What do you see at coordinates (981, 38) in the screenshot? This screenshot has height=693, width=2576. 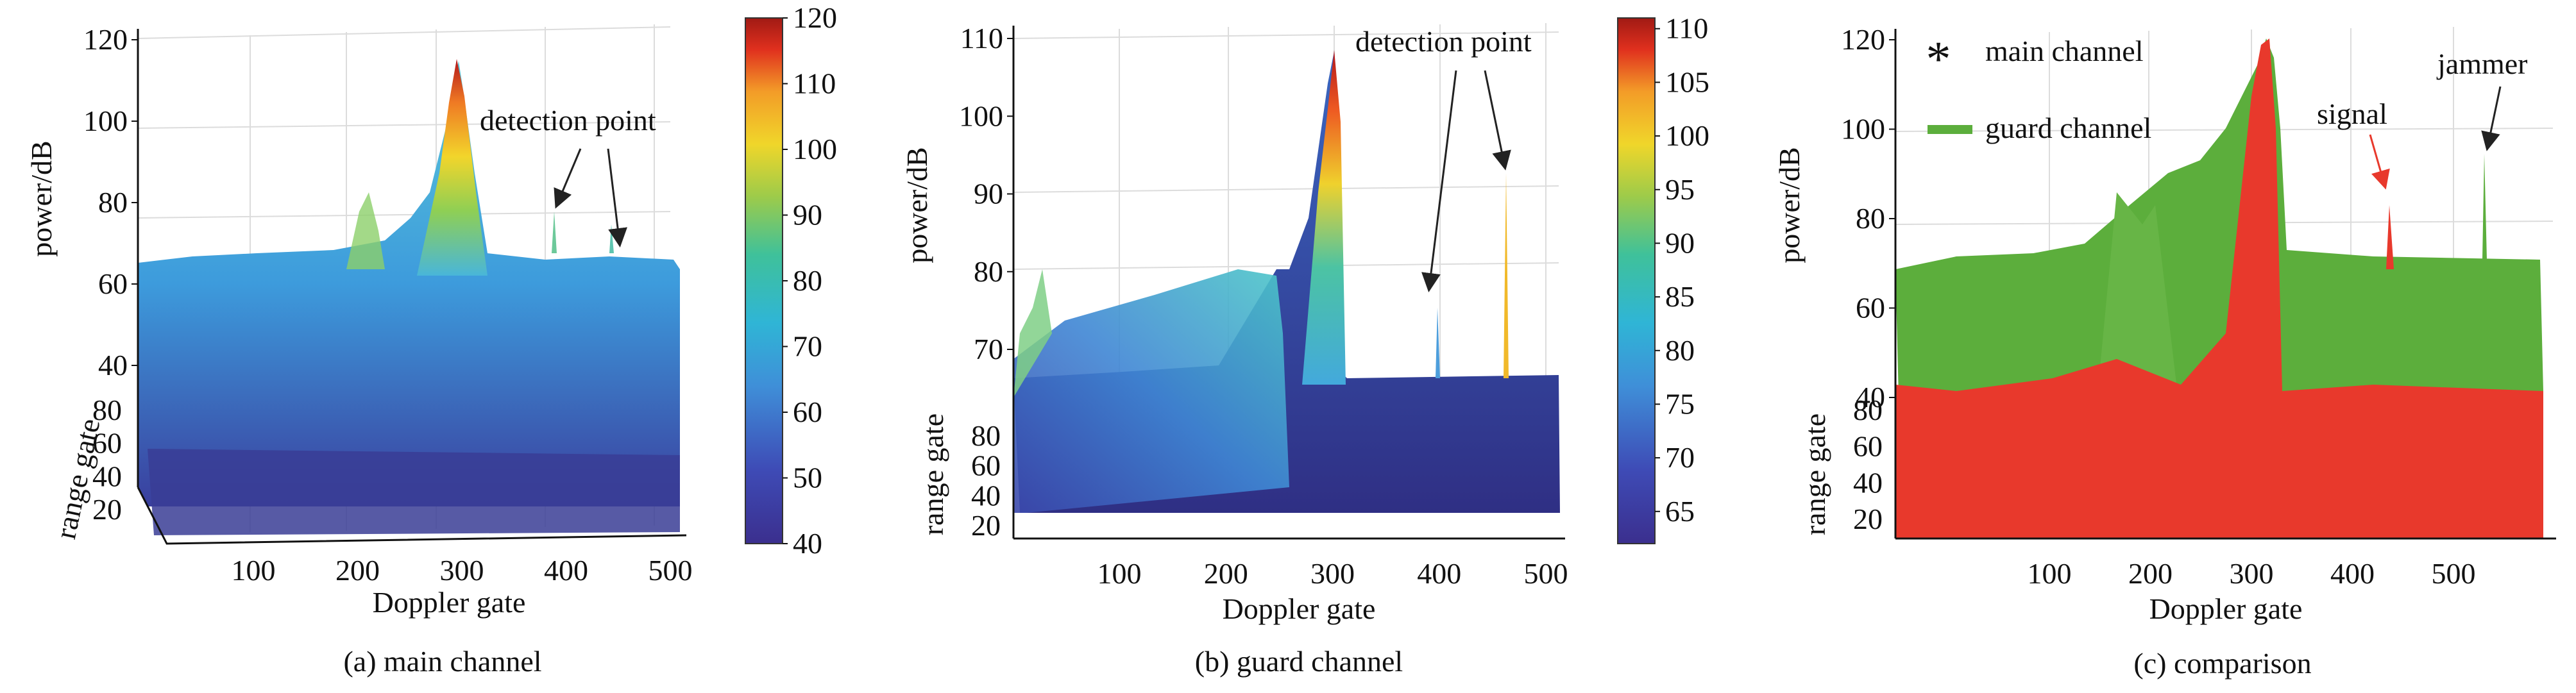 I see `y-tick-label: 110` at bounding box center [981, 38].